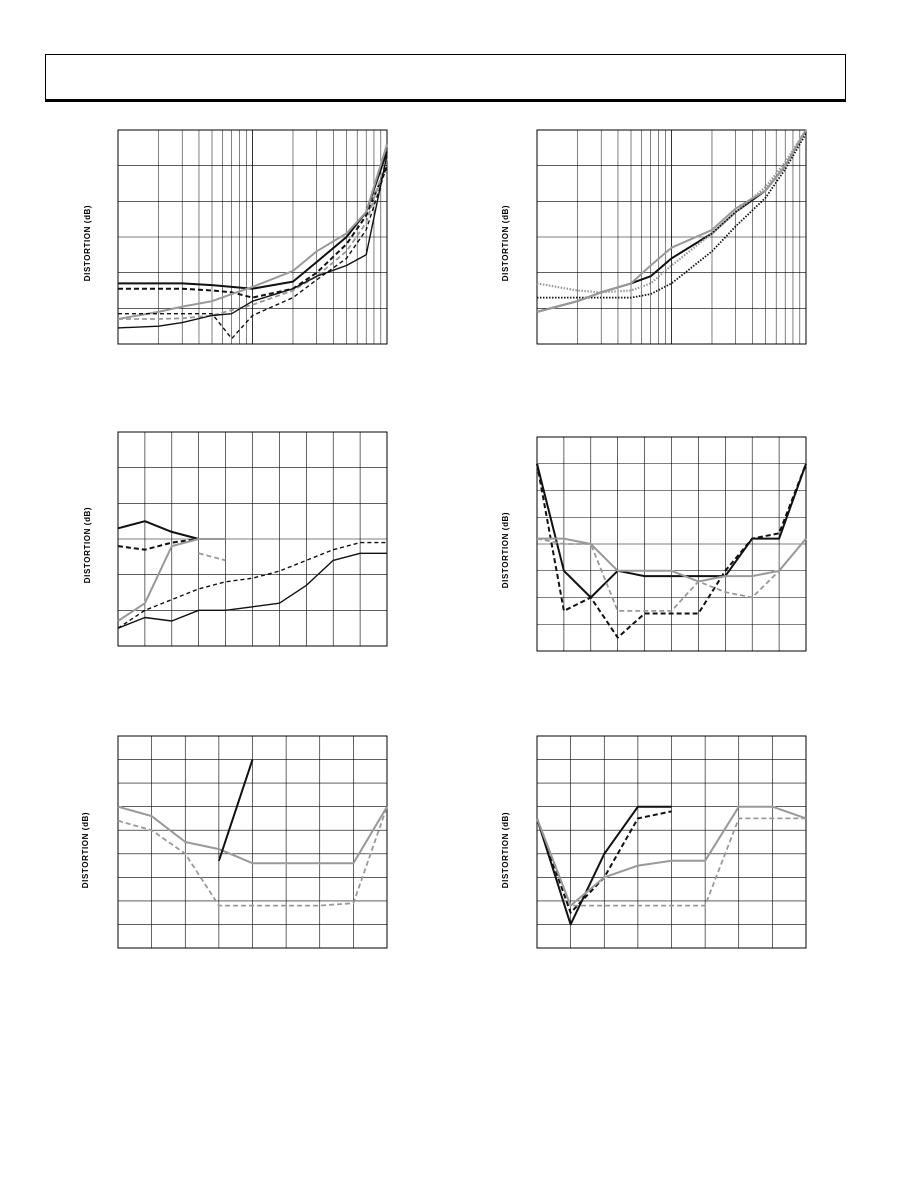  I want to click on chart-5: DISTORTION (dB), so click(234, 842).